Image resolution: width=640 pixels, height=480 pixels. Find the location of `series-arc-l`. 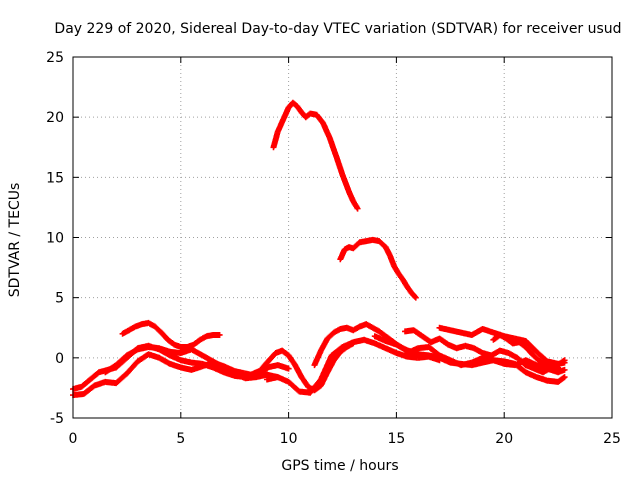

series-arc-l is located at coordinates (529, 352).